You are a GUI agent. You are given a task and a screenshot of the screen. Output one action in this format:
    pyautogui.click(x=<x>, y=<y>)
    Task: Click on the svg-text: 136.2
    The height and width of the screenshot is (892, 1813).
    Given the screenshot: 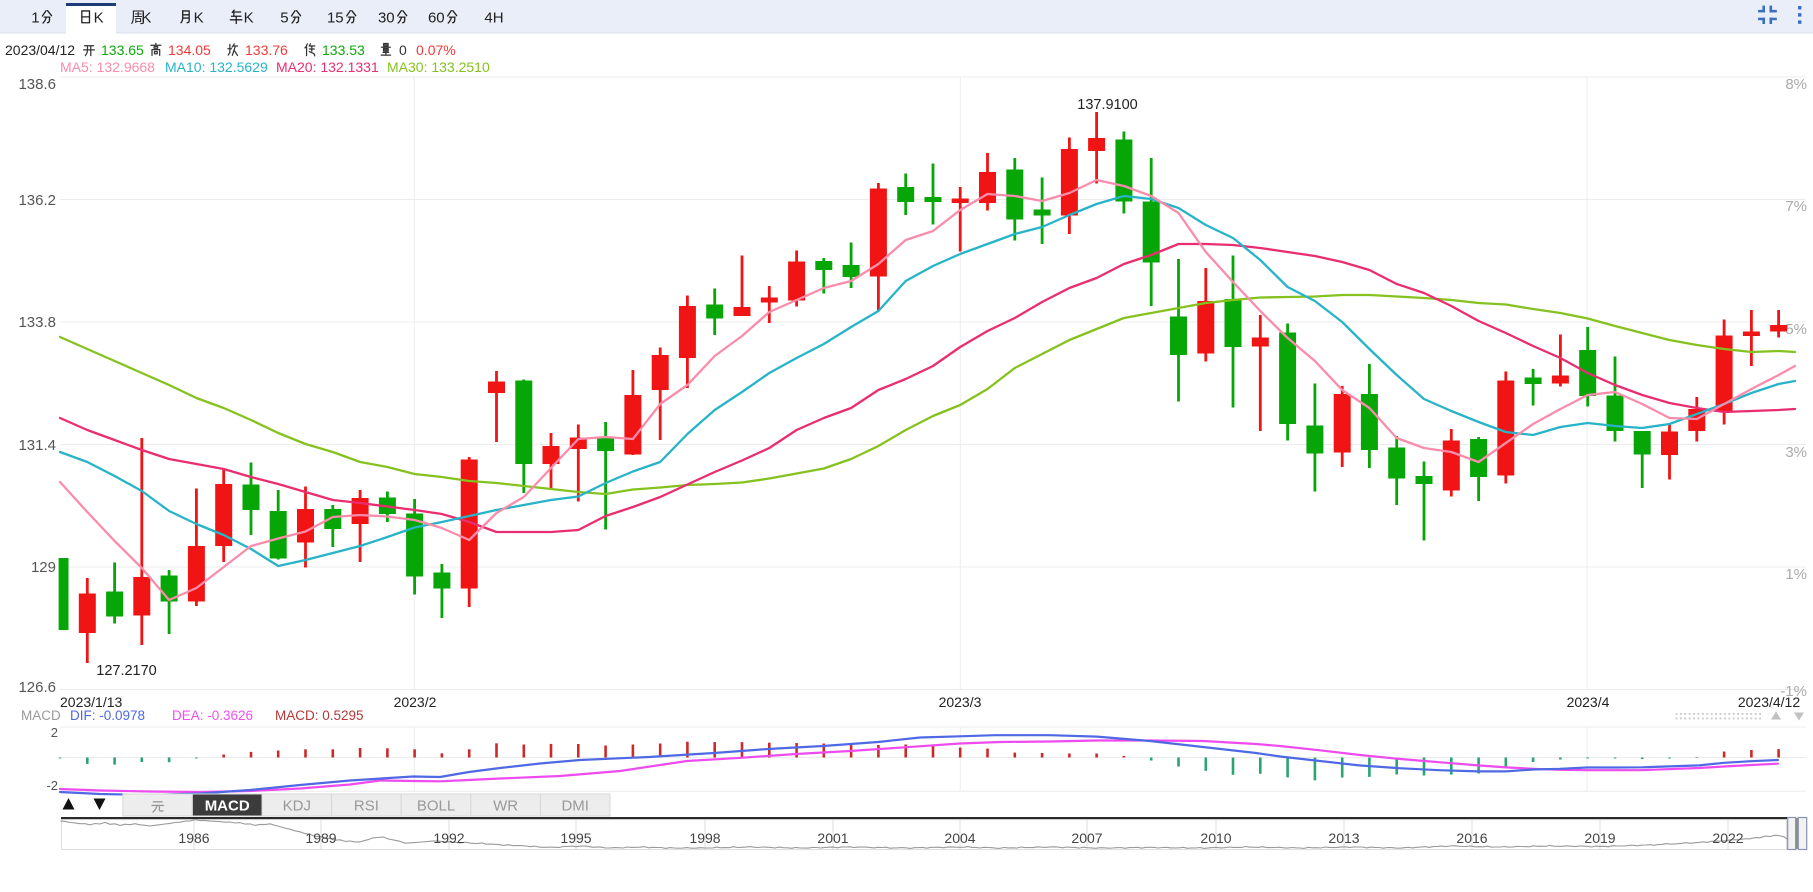 What is the action you would take?
    pyautogui.click(x=37, y=200)
    